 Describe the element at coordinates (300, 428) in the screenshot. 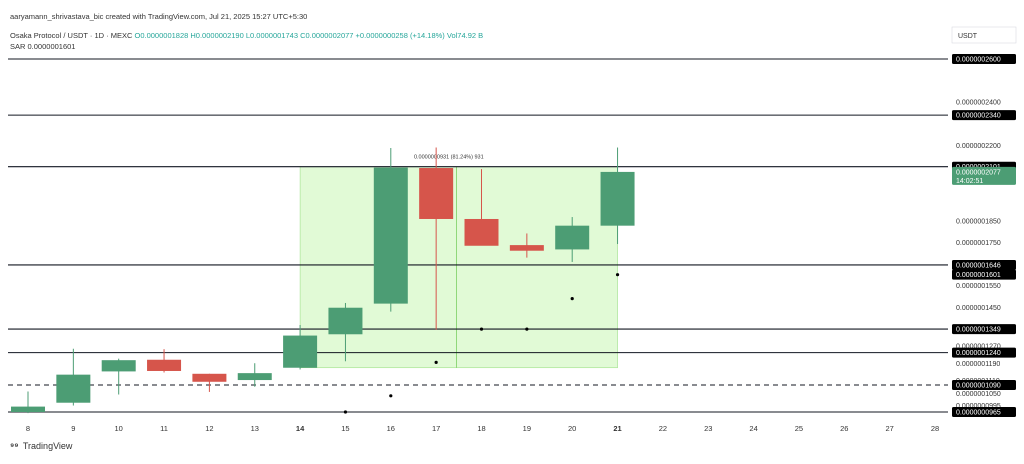

I see `time-axis-label: 14` at that location.